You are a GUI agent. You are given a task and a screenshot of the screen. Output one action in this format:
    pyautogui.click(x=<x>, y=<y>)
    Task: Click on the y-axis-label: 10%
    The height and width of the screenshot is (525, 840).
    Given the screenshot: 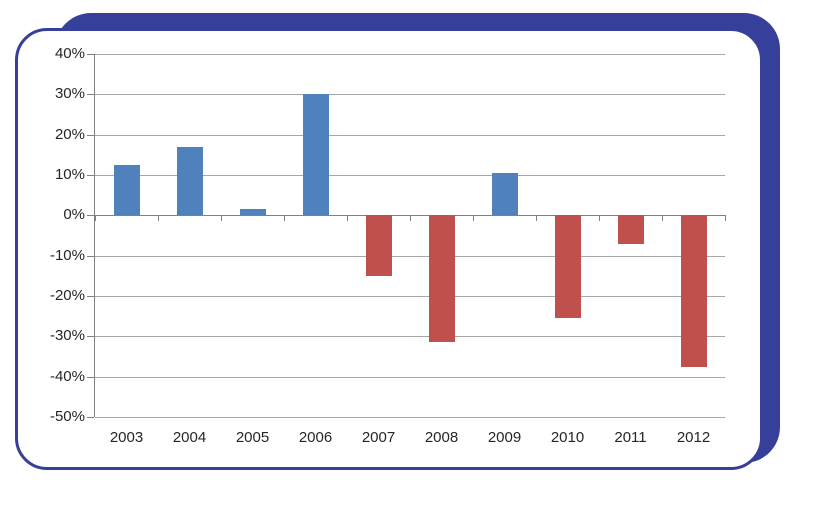 What is the action you would take?
    pyautogui.click(x=69, y=174)
    